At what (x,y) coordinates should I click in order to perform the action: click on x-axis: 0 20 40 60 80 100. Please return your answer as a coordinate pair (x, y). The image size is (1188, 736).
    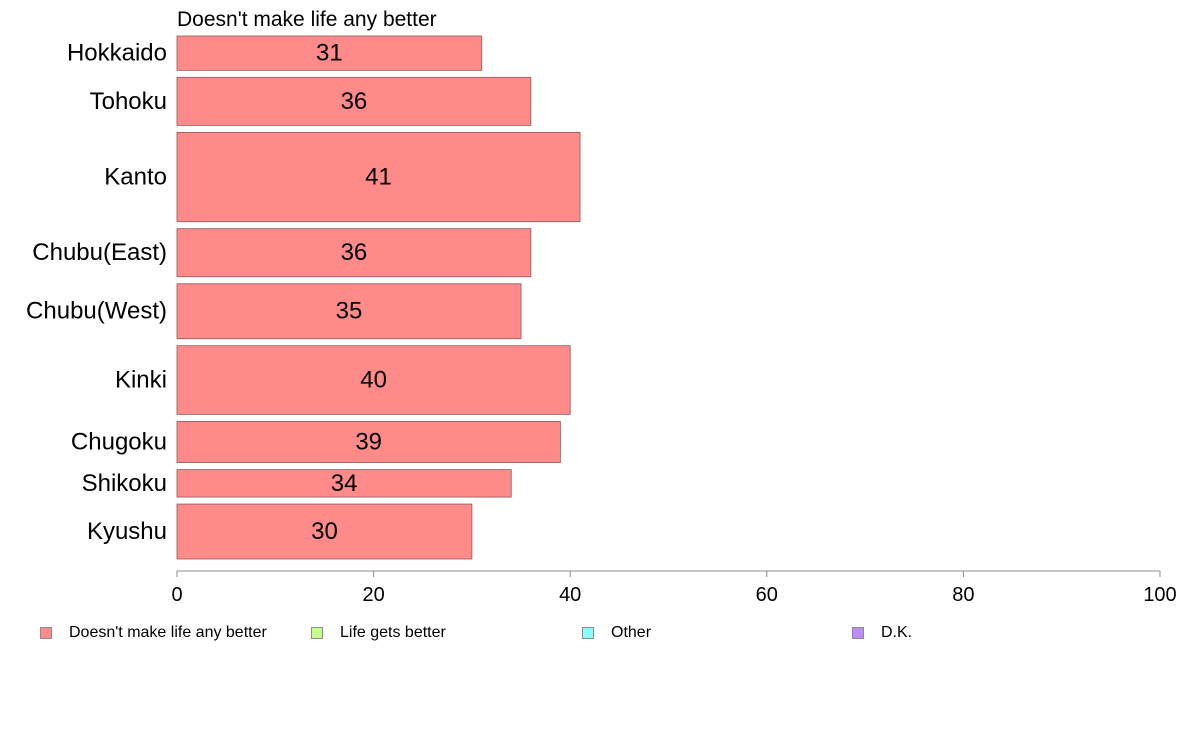
    Looking at the image, I should click on (674, 588).